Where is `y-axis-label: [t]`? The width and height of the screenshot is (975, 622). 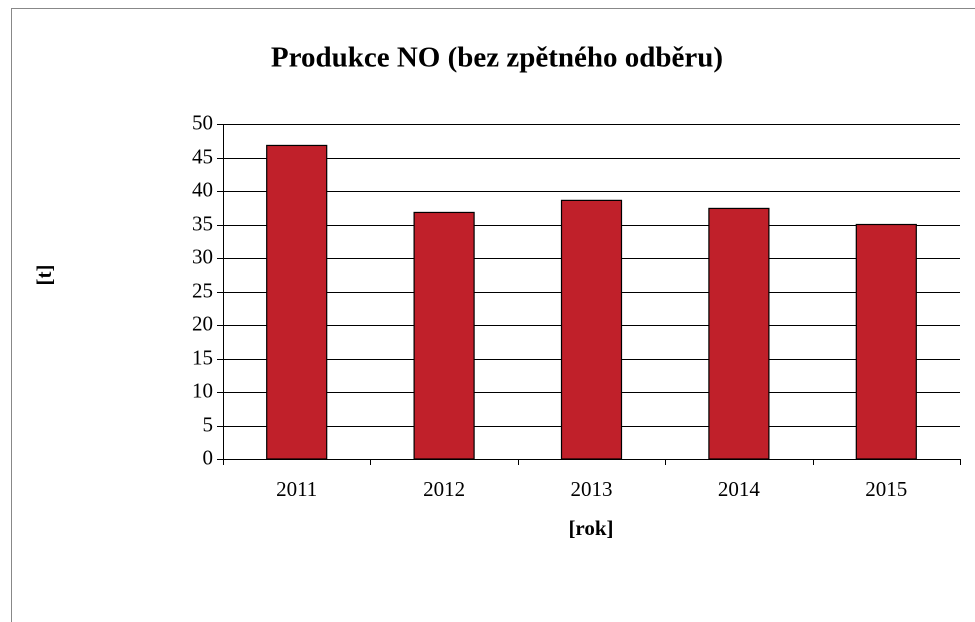 y-axis-label: [t] is located at coordinates (44, 275).